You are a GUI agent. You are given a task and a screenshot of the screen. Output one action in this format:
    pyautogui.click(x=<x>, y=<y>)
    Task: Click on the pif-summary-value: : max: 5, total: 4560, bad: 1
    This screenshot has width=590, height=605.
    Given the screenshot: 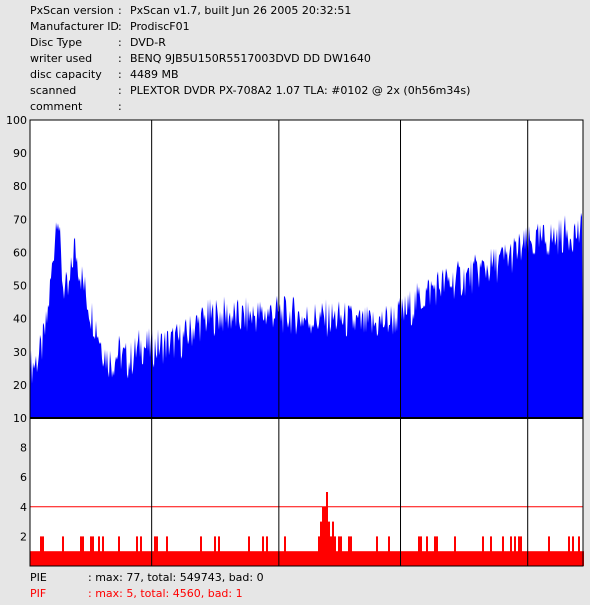 What is the action you would take?
    pyautogui.click(x=165, y=593)
    